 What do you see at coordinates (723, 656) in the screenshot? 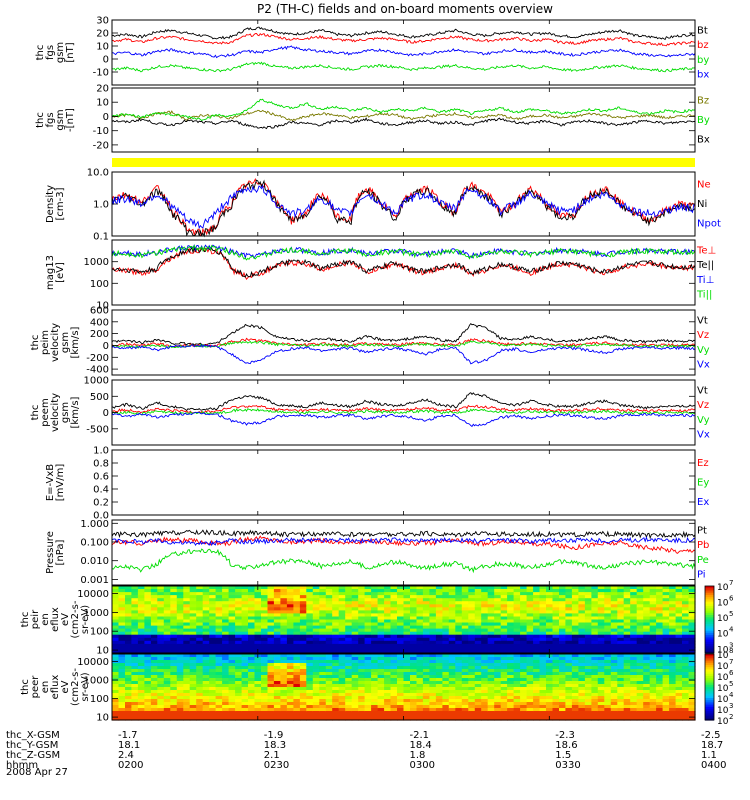
I see `colorbar-tick-label: 10` at bounding box center [723, 656].